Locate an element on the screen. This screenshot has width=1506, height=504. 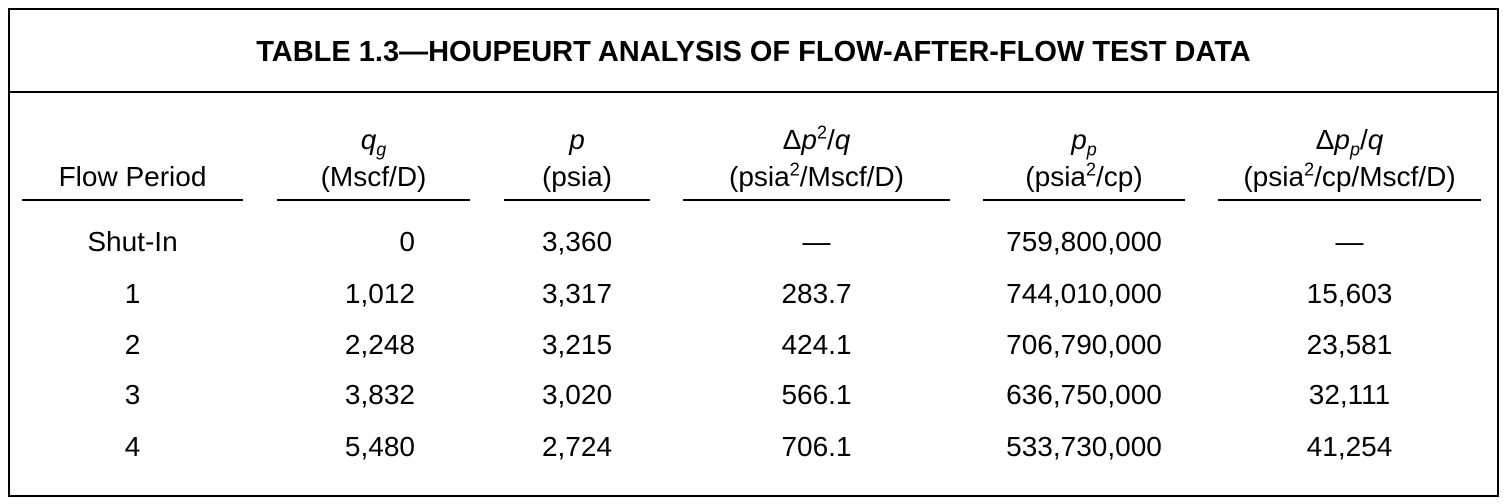
table-cell: 759,800,000 is located at coordinates (1084, 241).